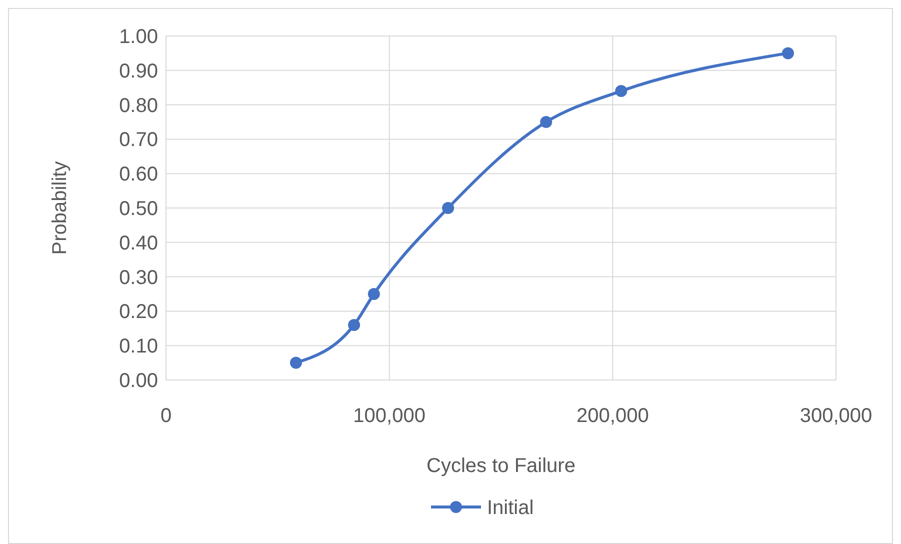 The height and width of the screenshot is (544, 901). Describe the element at coordinates (389, 416) in the screenshot. I see `x-tick-label: 100,000` at that location.